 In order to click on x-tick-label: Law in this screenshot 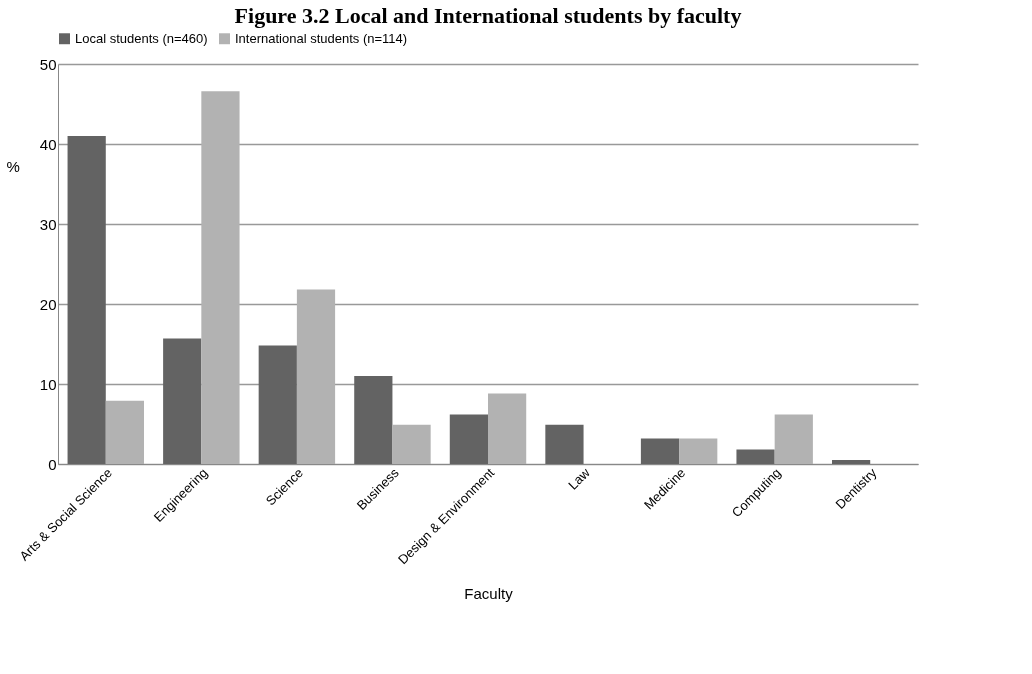, I will do `click(579, 478)`.